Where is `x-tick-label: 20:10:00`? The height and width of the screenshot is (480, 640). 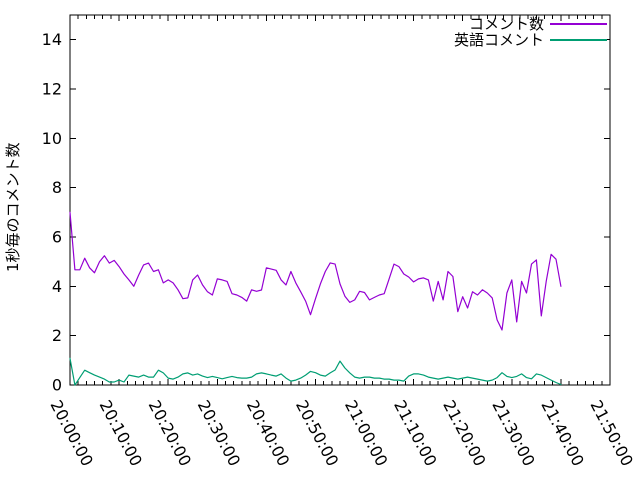 x-tick-label: 20:10:00 is located at coordinates (121, 433).